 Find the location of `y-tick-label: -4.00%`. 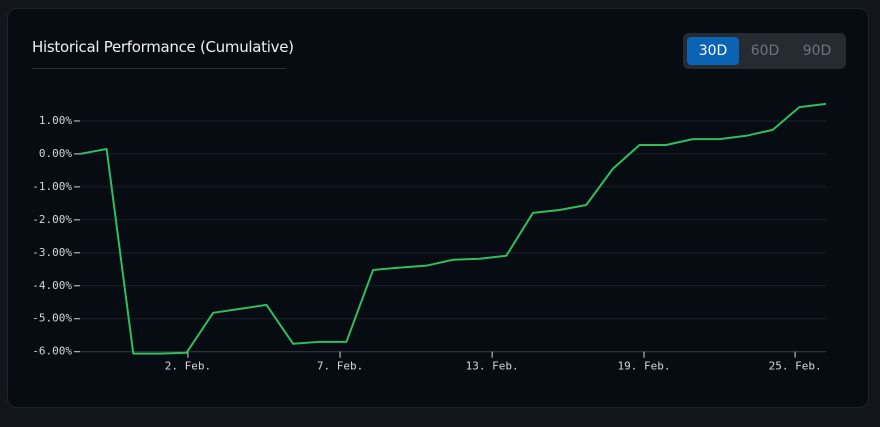

y-tick-label: -4.00% is located at coordinates (52, 285).